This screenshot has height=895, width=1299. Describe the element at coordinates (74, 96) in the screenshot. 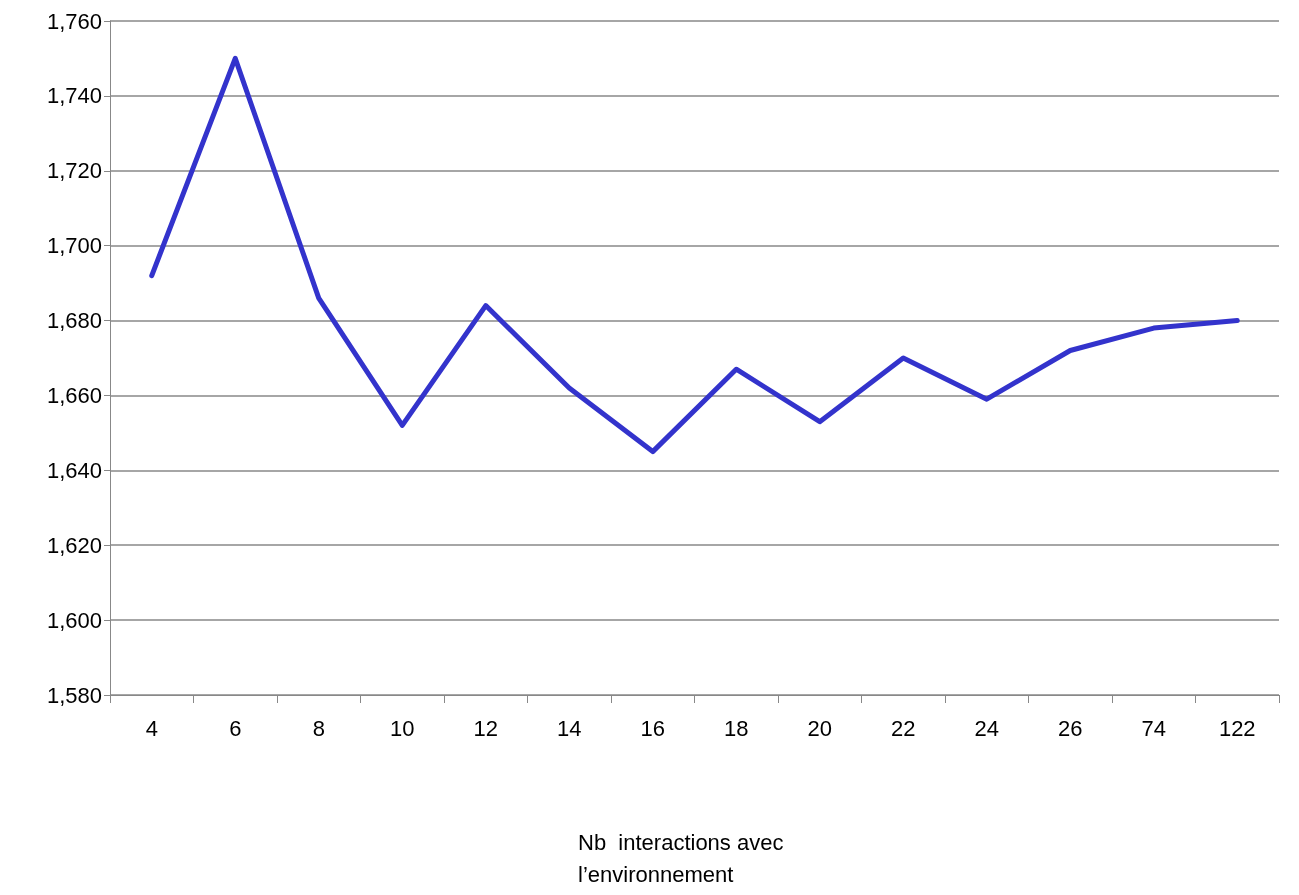

I see `y-tick-label: 1,740` at that location.